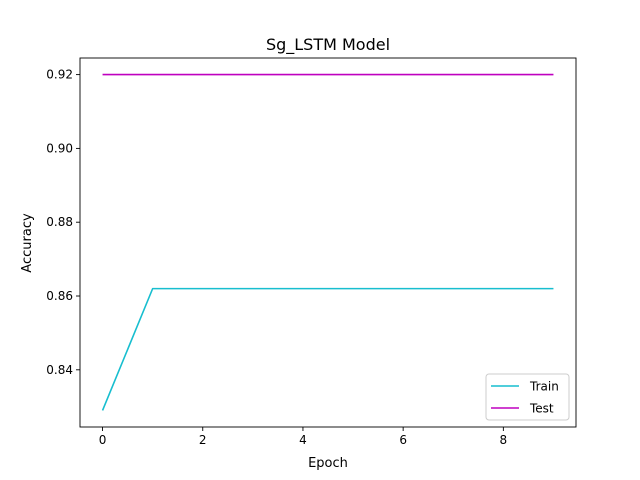 The image size is (640, 480). What do you see at coordinates (328, 45) in the screenshot?
I see `chart-title: Sg_LSTM Model` at bounding box center [328, 45].